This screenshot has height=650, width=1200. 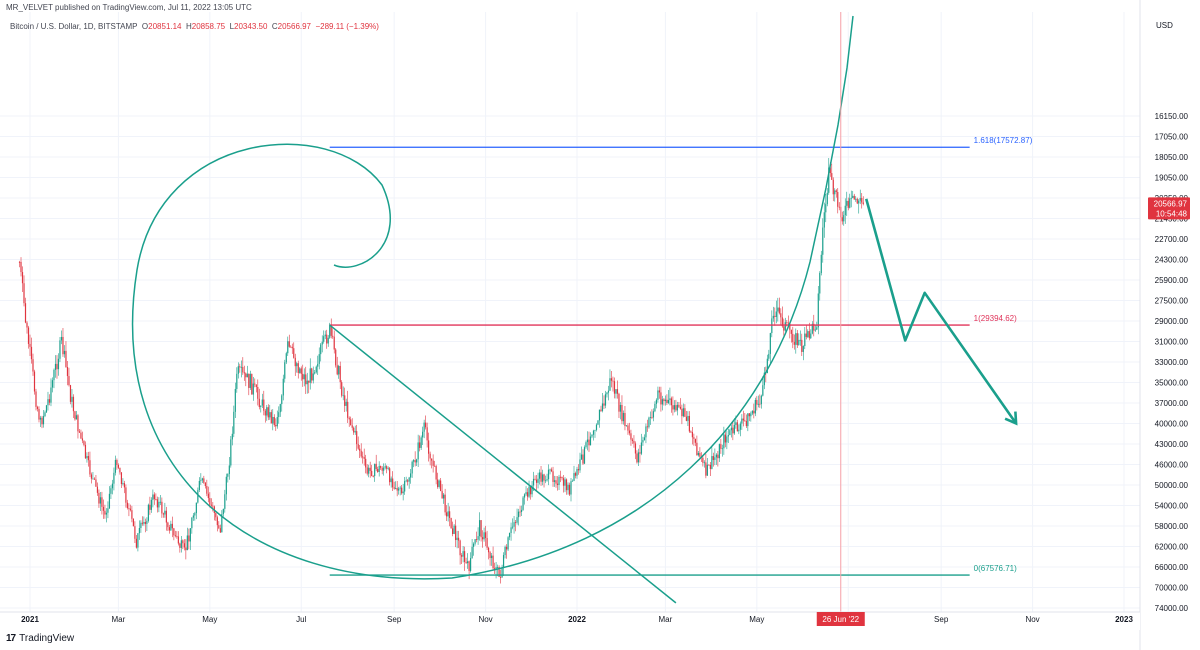 I want to click on time-tick-label: Sep, so click(x=394, y=619).